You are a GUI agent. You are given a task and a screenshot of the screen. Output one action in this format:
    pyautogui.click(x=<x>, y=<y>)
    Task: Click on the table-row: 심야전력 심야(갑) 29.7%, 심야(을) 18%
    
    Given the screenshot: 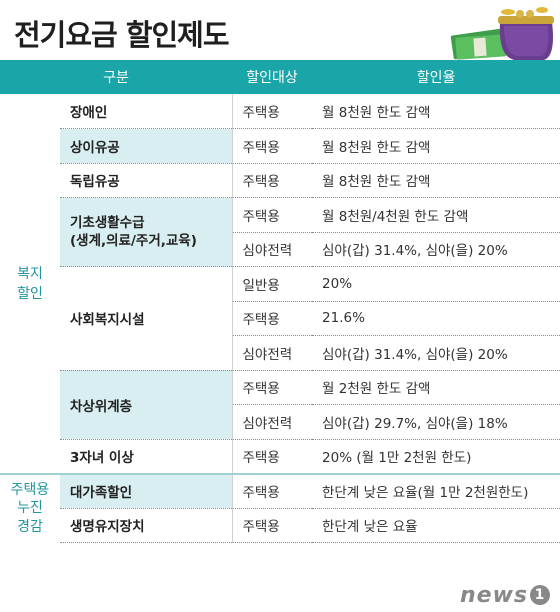 What is the action you would take?
    pyautogui.click(x=280, y=422)
    